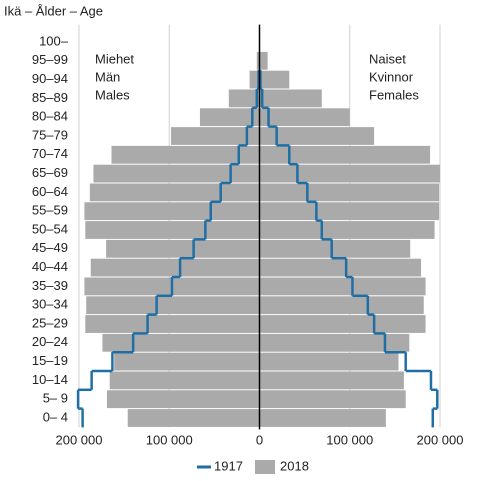 This screenshot has height=481, width=502. Describe the element at coordinates (50, 59) in the screenshot. I see `y-tick-label: 95–99` at that location.